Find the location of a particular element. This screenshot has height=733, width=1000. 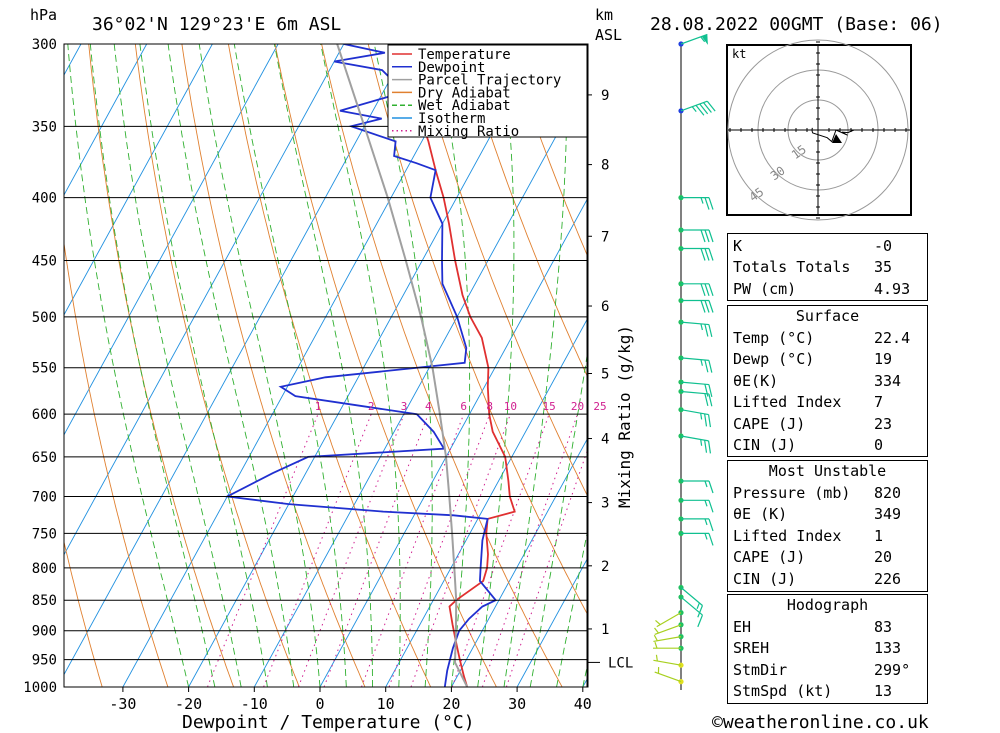

x-tick-label: -20 is located at coordinates (188, 704).